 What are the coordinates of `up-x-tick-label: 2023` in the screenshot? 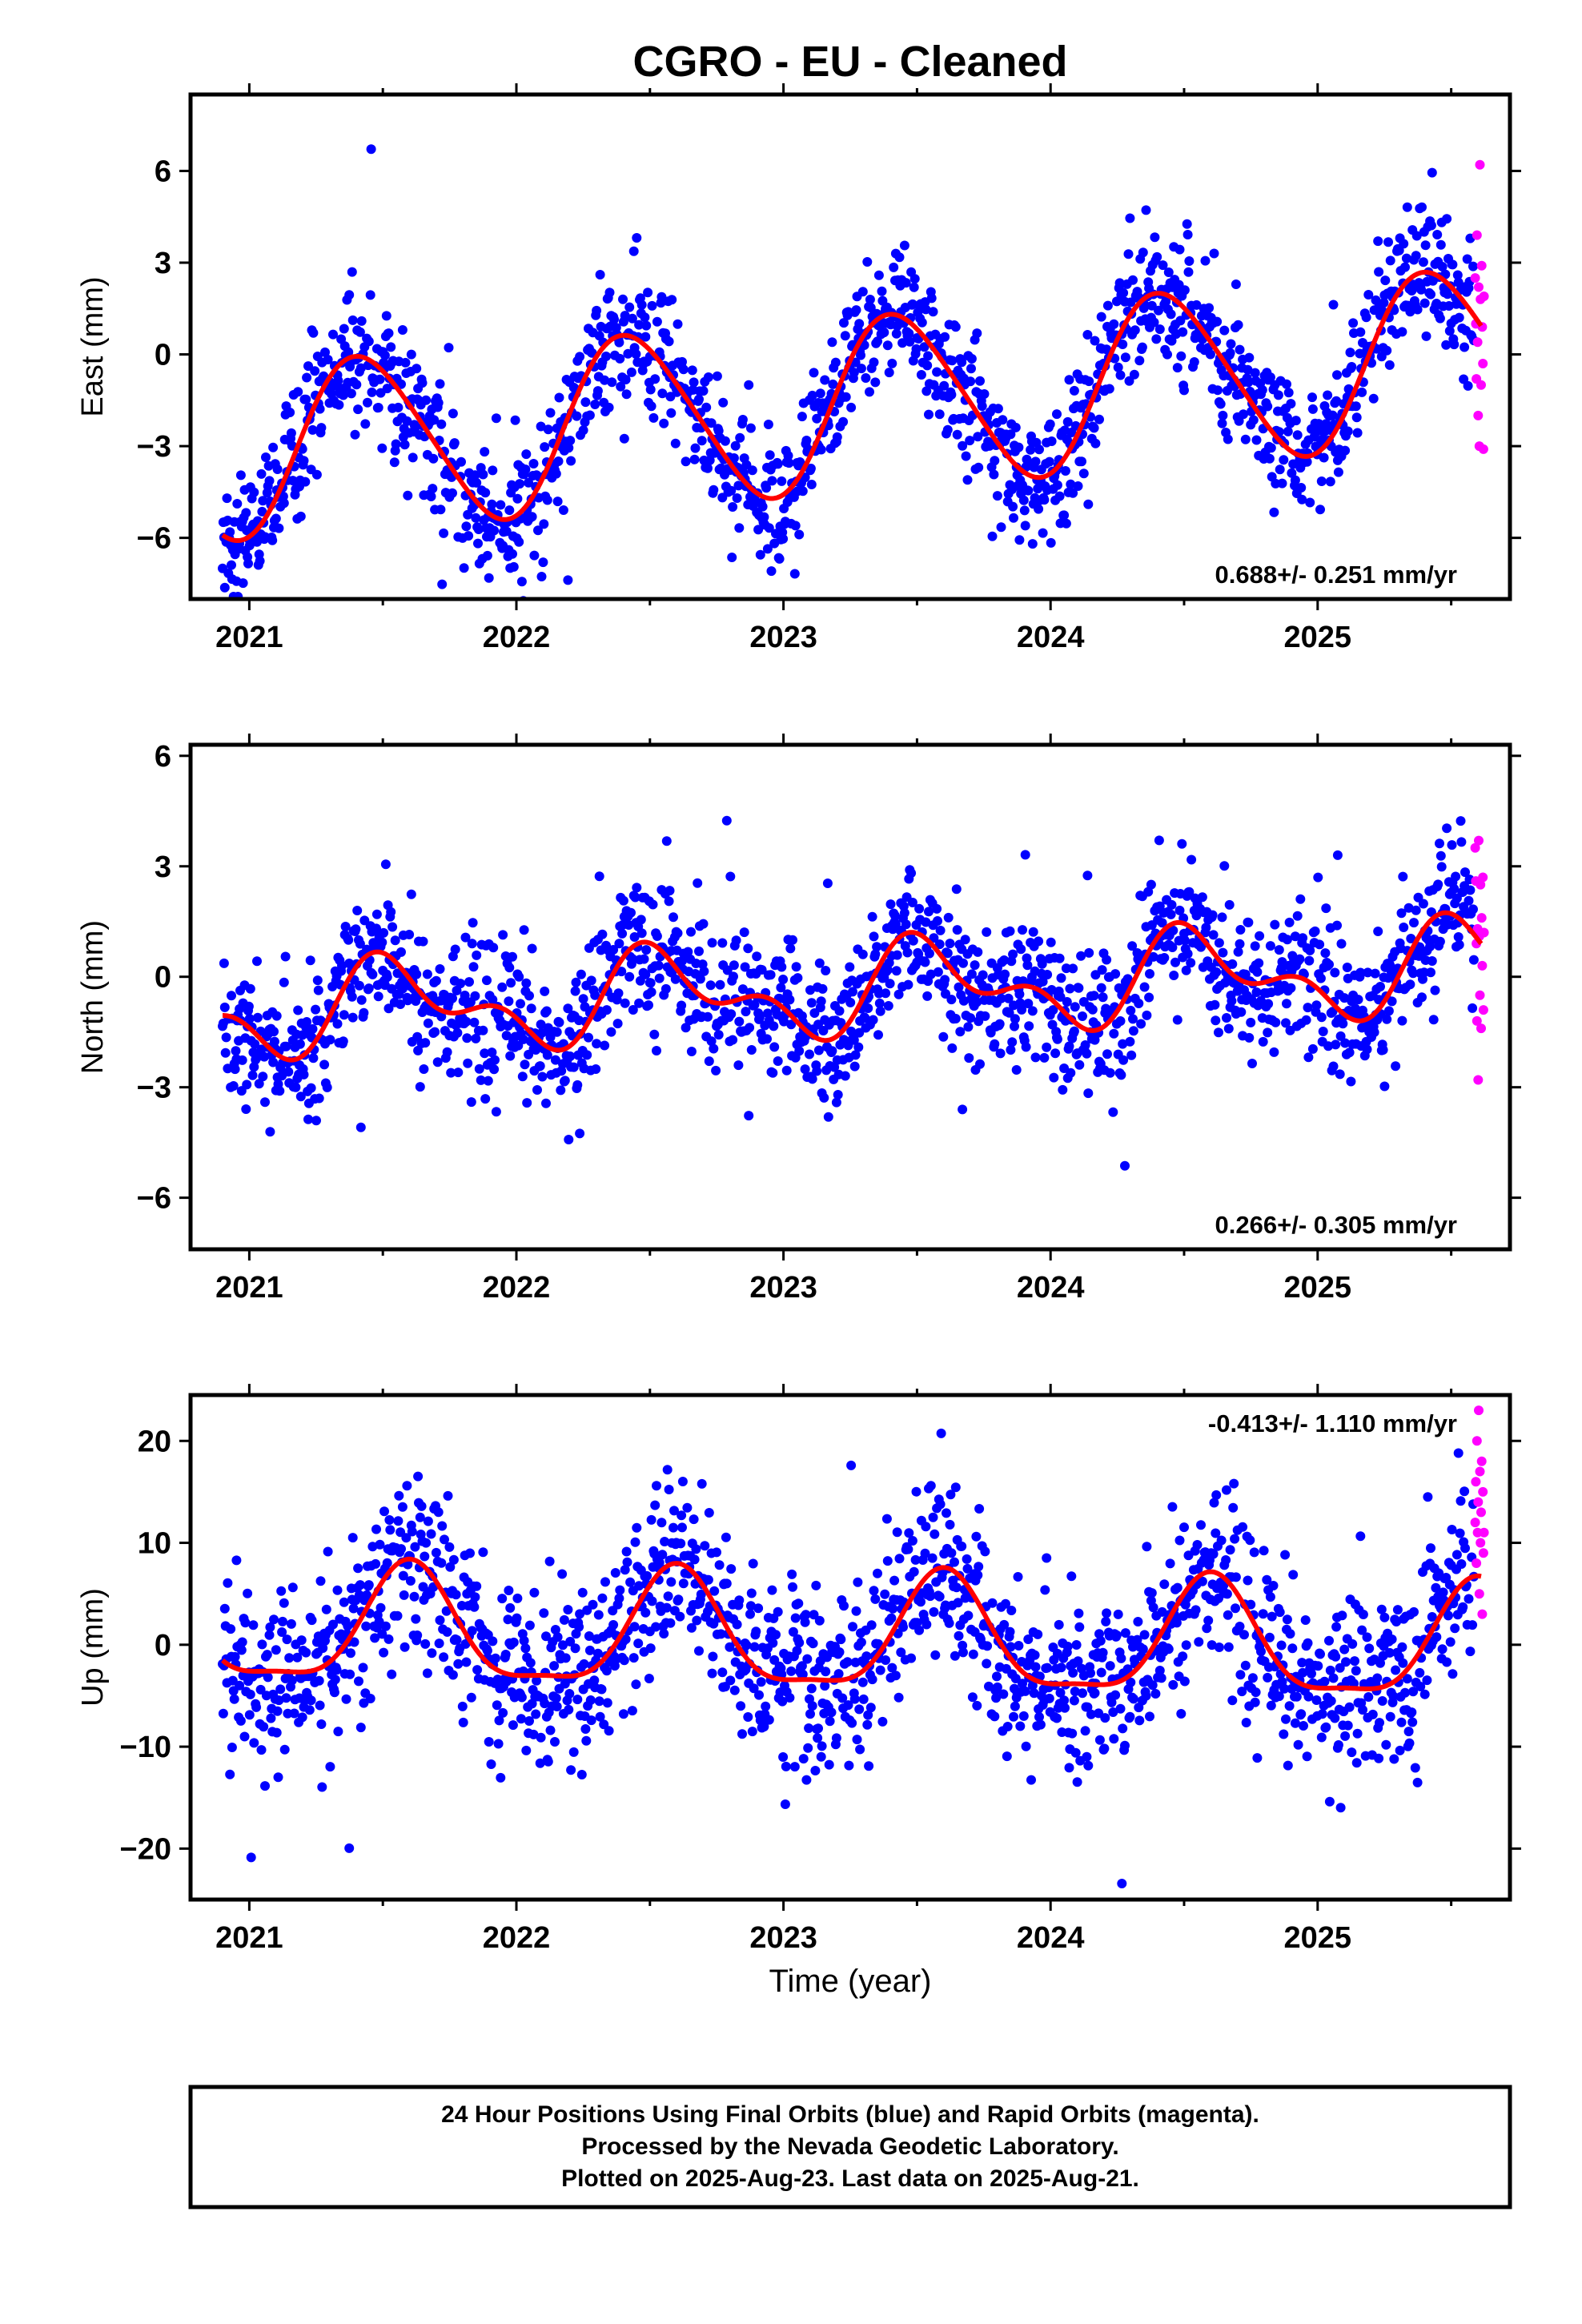 It's located at (783, 1938).